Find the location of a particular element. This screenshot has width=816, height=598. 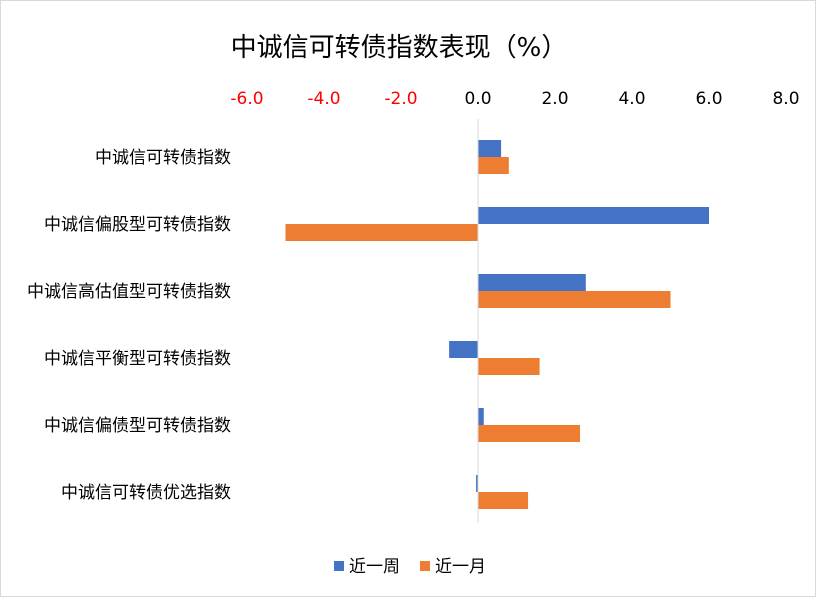

category-label: 中诚信可转债指数 is located at coordinates (163, 158).